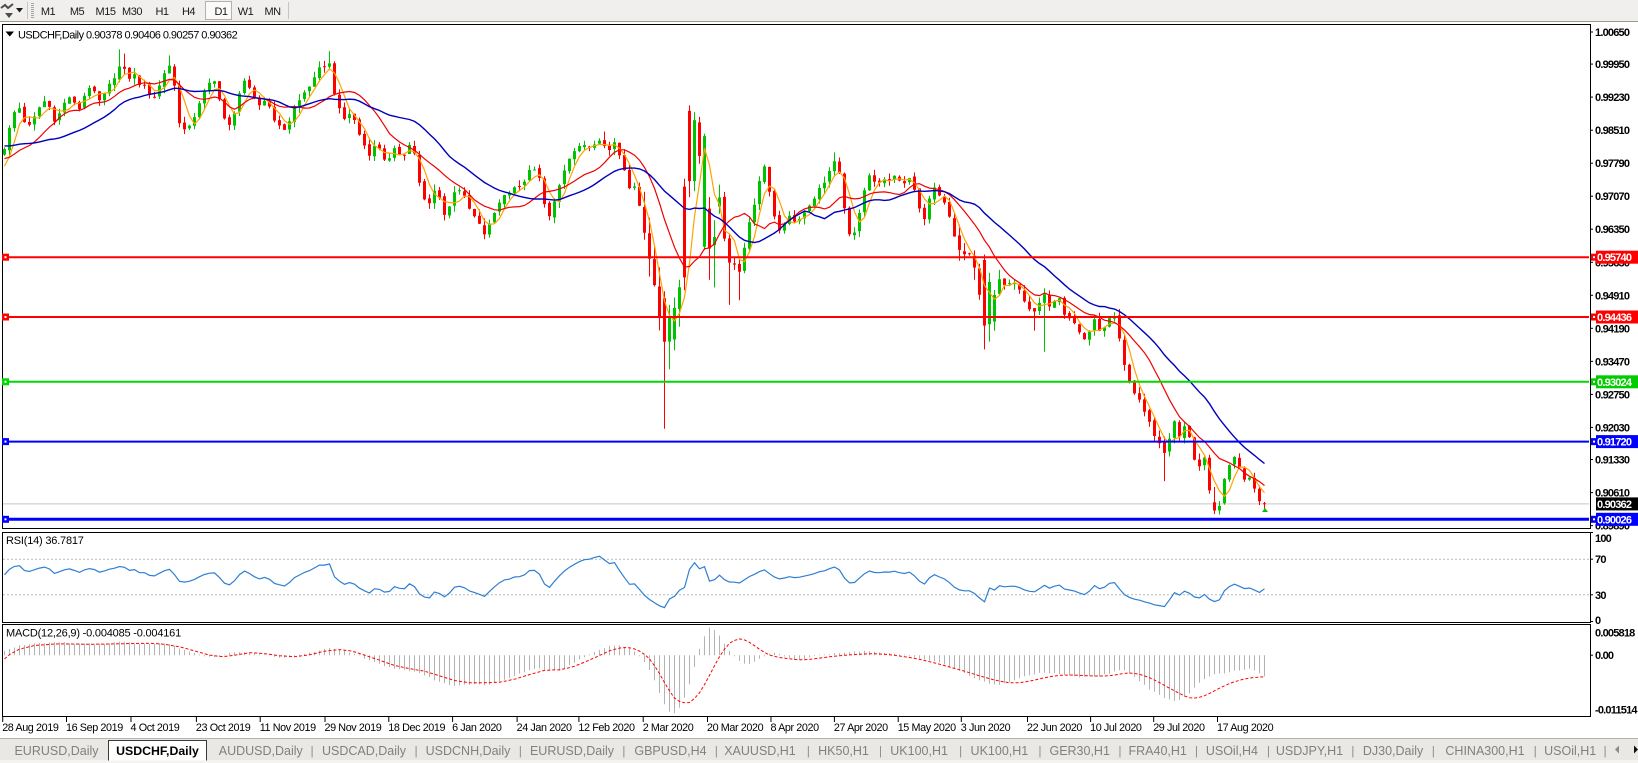 Image resolution: width=1638 pixels, height=763 pixels. What do you see at coordinates (1598, 621) in the screenshot?
I see `svg-text: 0` at bounding box center [1598, 621].